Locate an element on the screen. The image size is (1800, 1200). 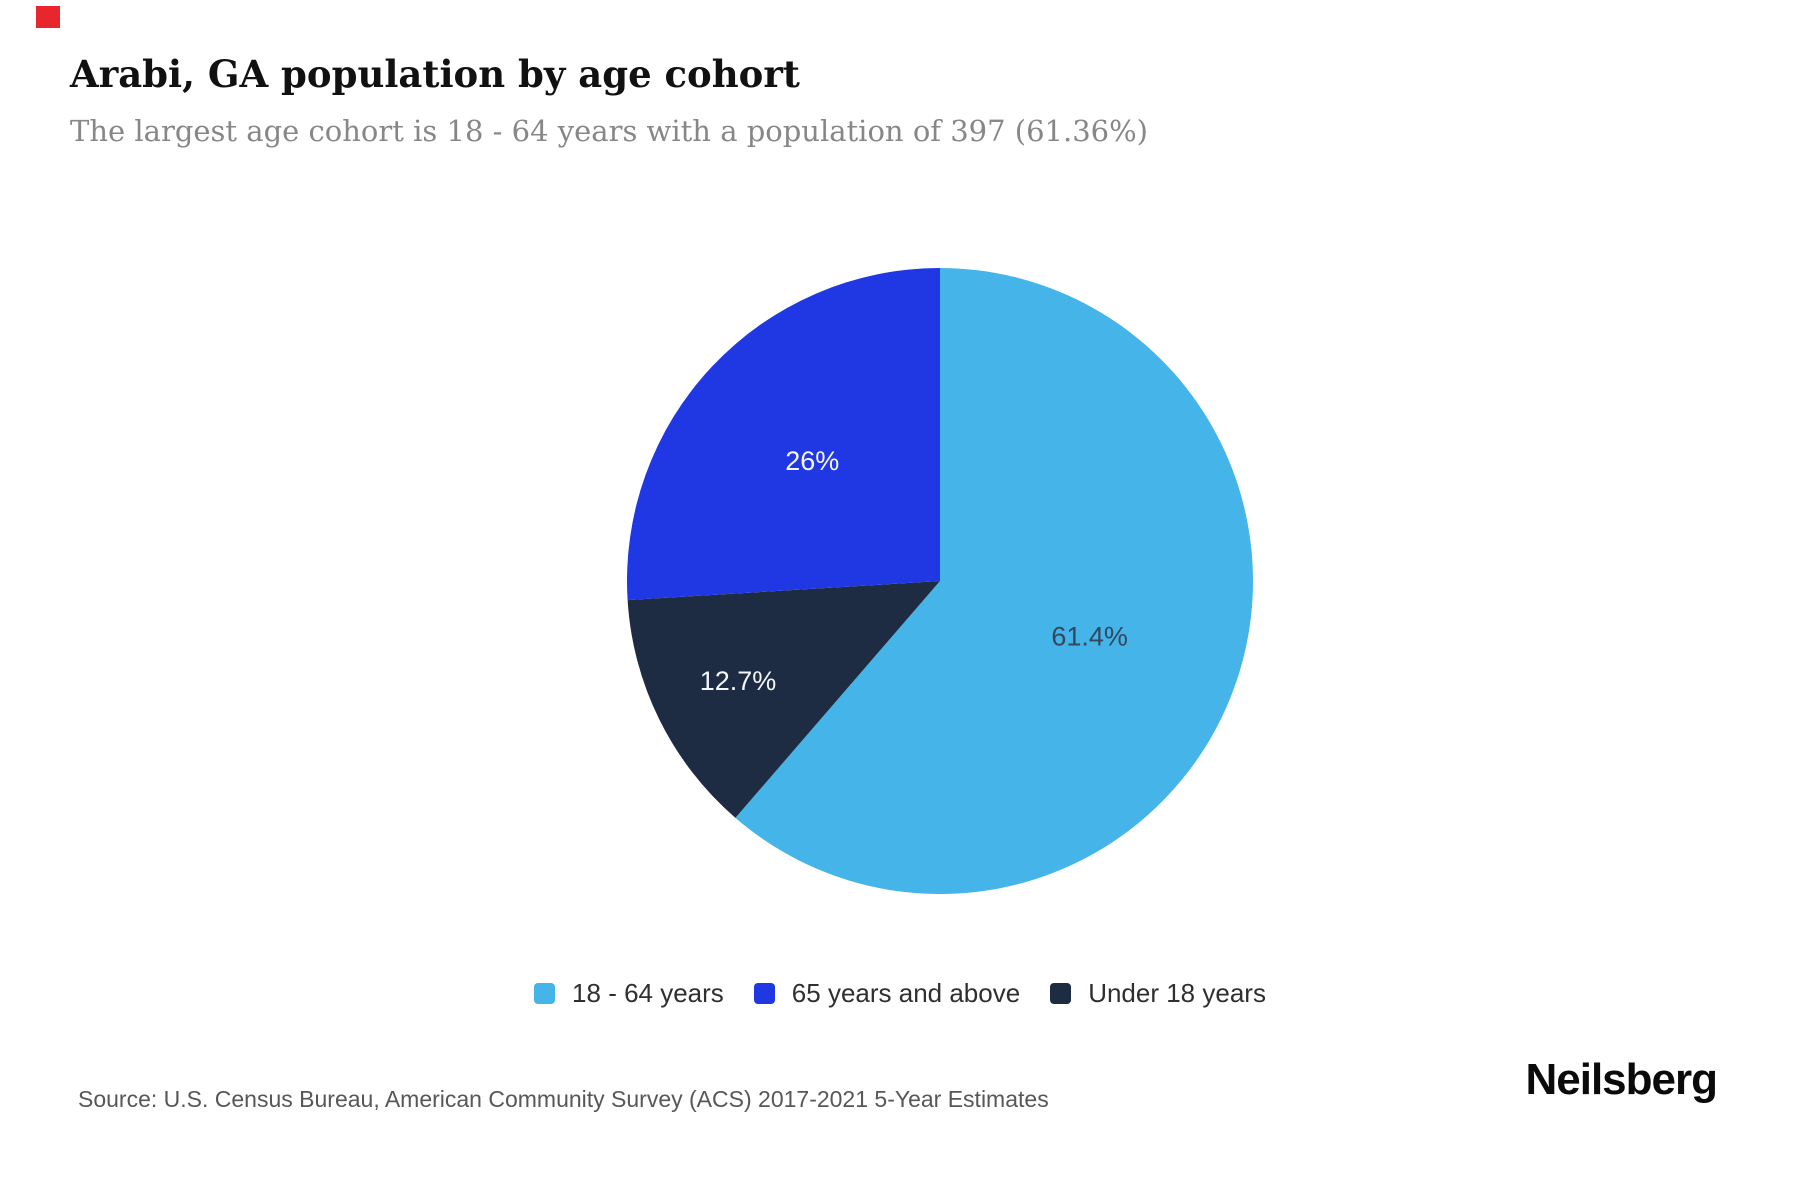
slice-data-label: 61.4% is located at coordinates (1089, 637).